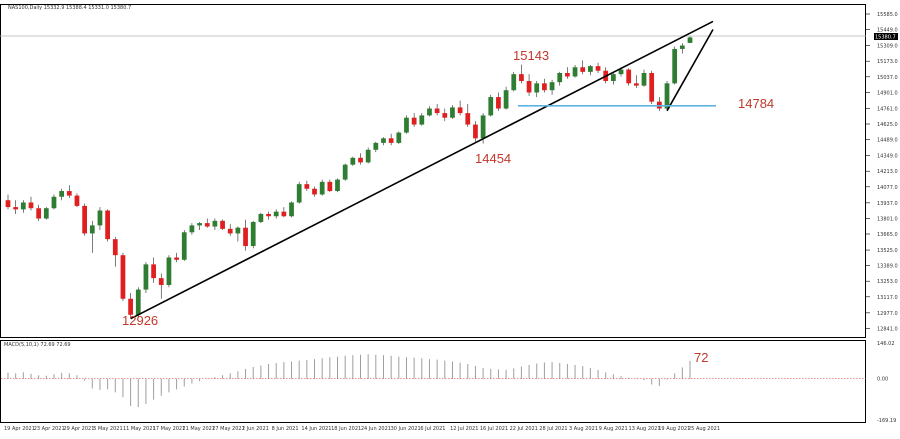 The width and height of the screenshot is (900, 439). I want to click on date-tick-label: 23 Apr 2021, so click(49, 429).